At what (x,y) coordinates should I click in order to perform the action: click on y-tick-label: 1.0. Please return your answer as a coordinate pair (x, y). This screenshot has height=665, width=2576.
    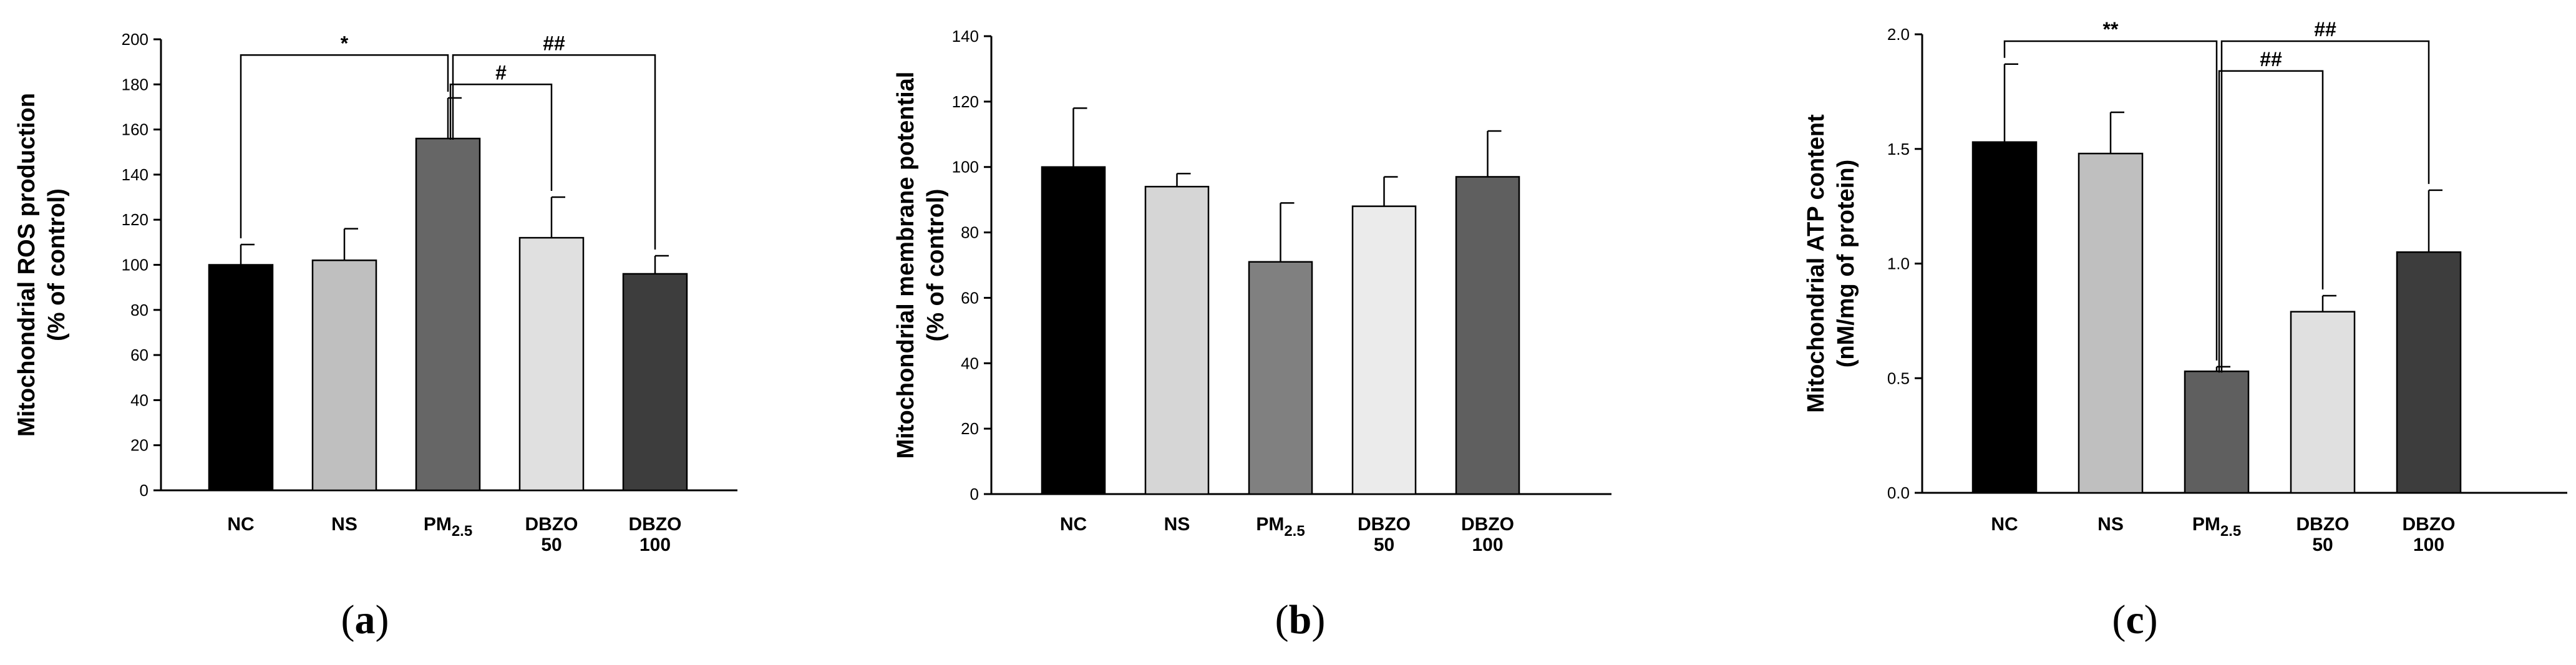
    Looking at the image, I should click on (1899, 264).